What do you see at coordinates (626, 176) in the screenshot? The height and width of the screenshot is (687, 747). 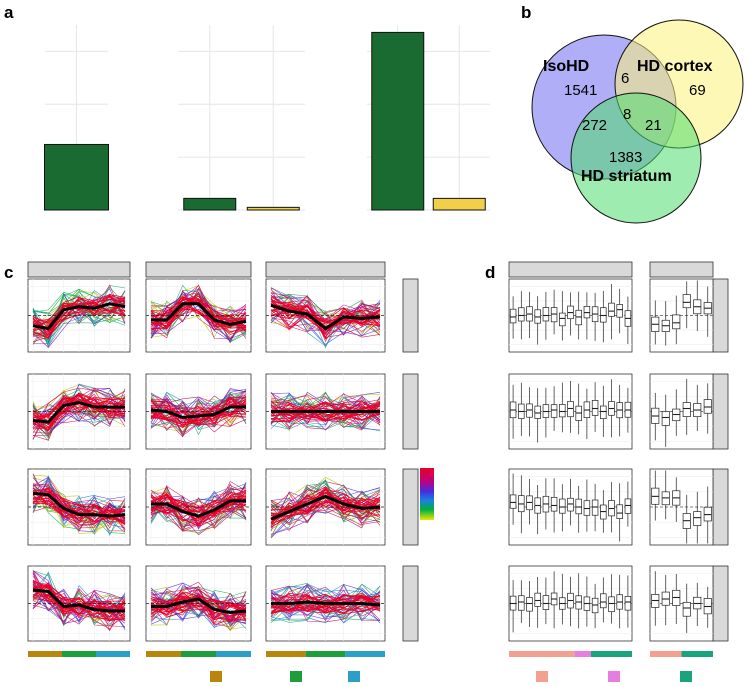 I see `venn-set-striatum: HD striatum` at bounding box center [626, 176].